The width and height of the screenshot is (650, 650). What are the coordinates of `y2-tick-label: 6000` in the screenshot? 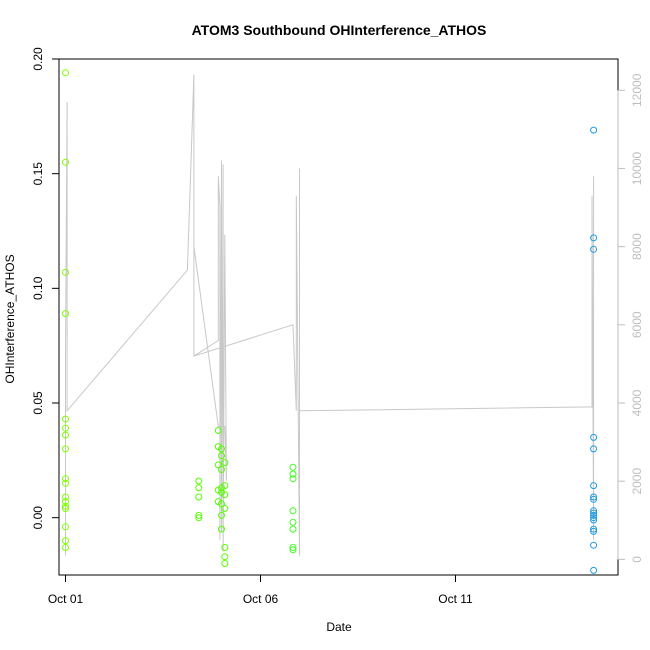 It's located at (637, 324).